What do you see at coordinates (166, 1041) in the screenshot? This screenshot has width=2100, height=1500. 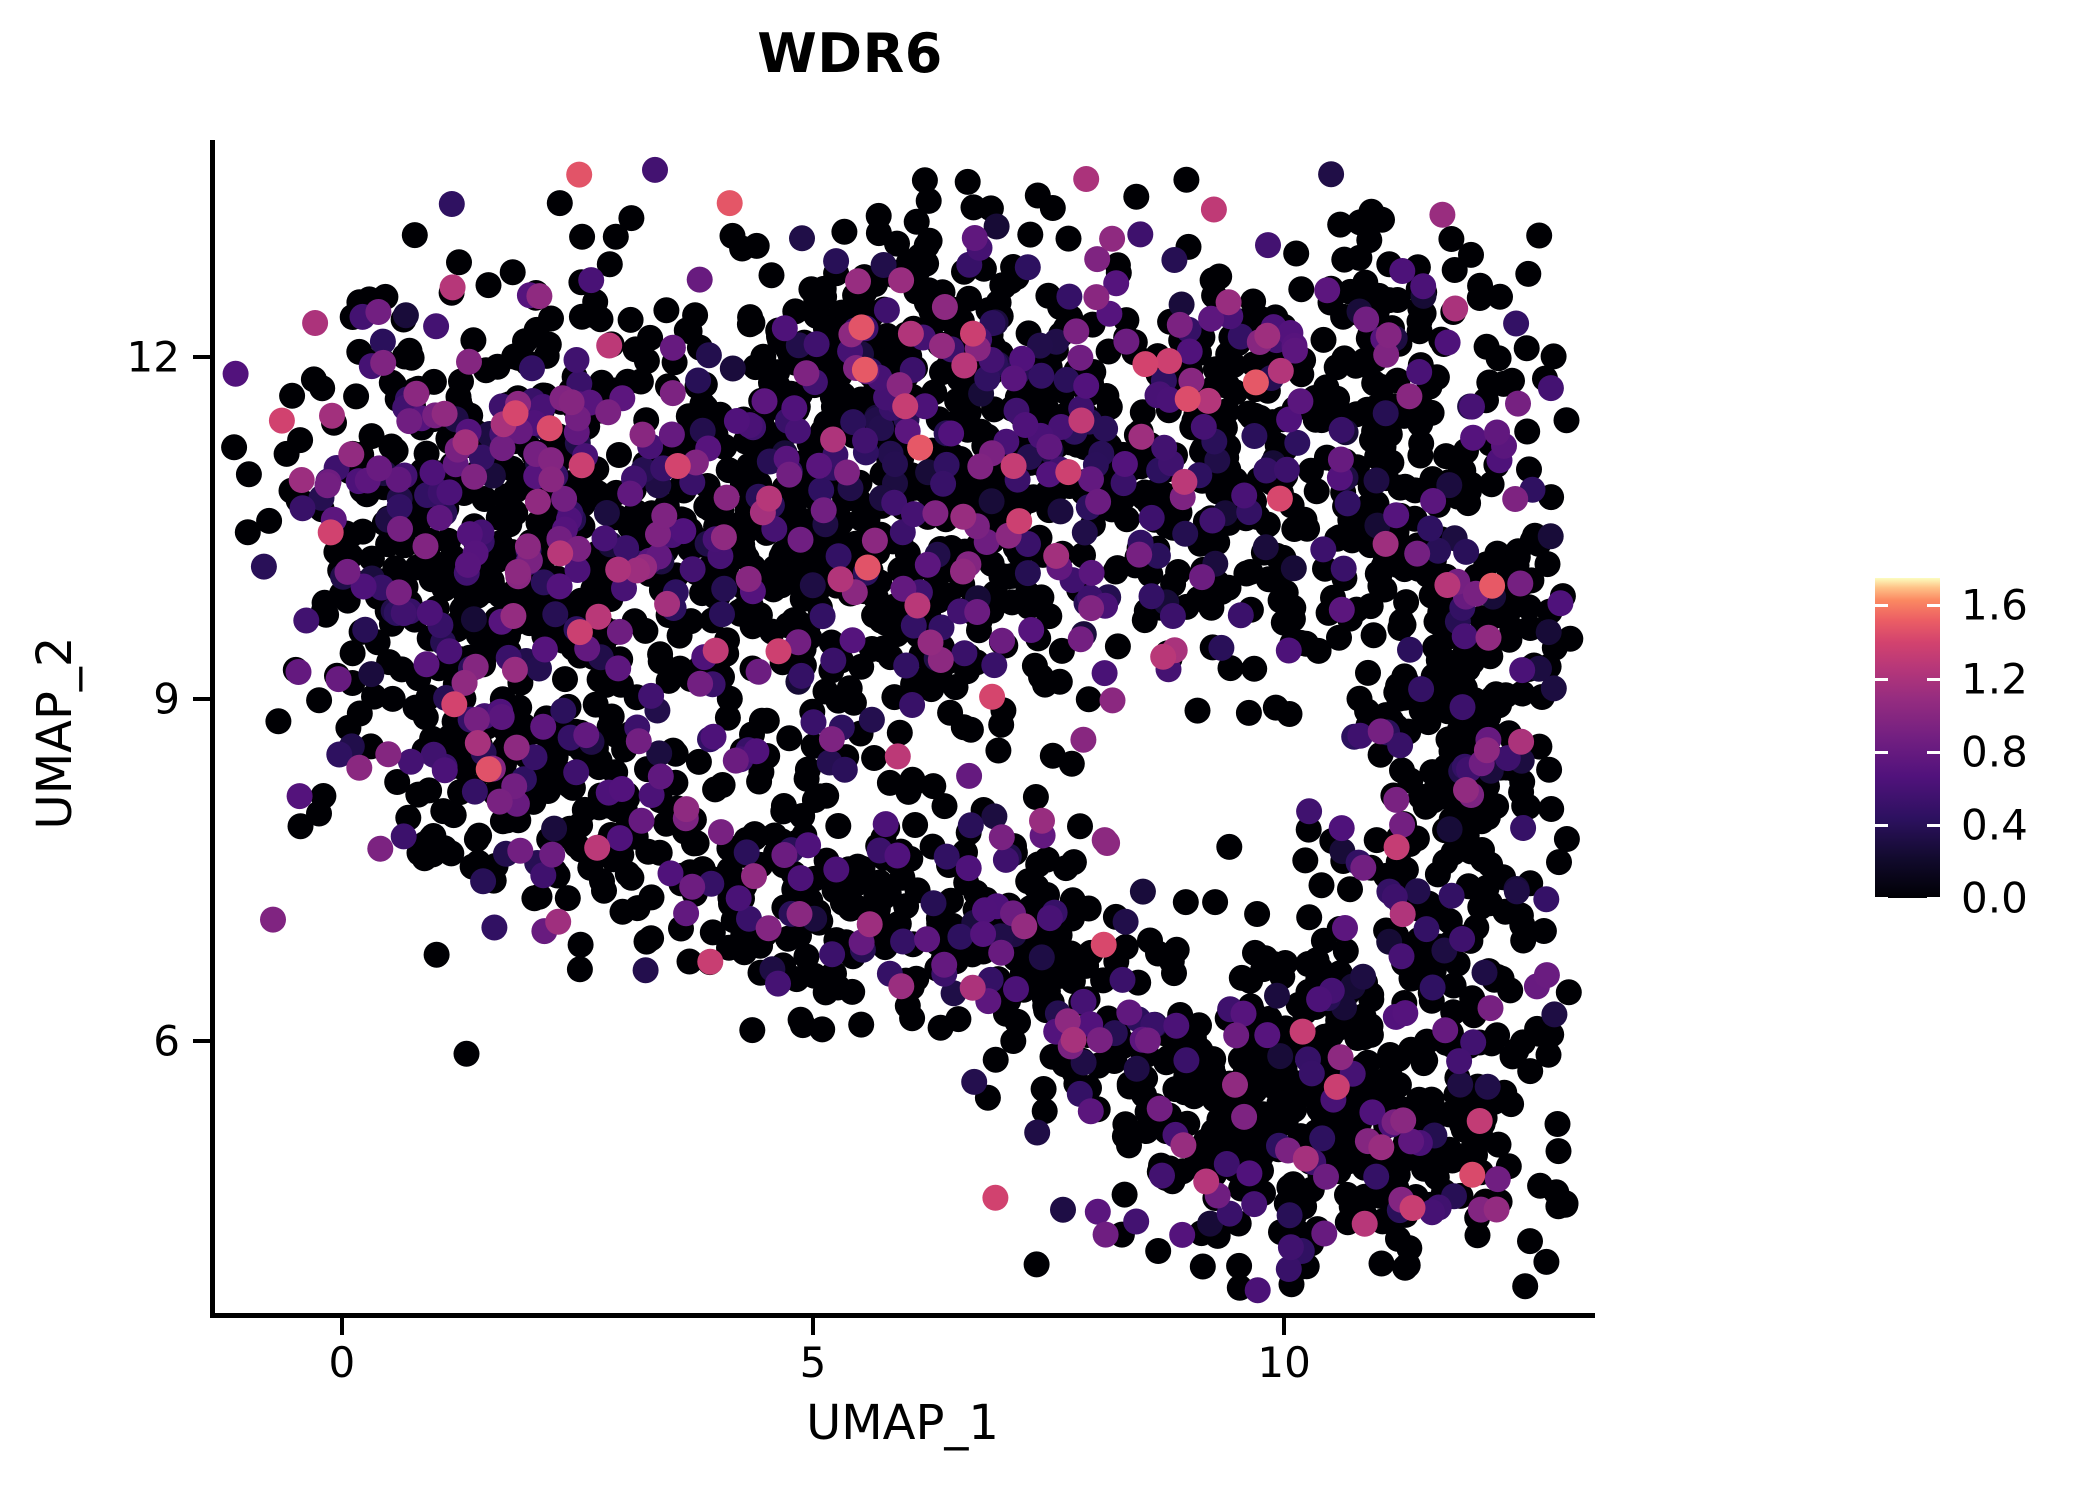 I see `y-tick-label: 6` at bounding box center [166, 1041].